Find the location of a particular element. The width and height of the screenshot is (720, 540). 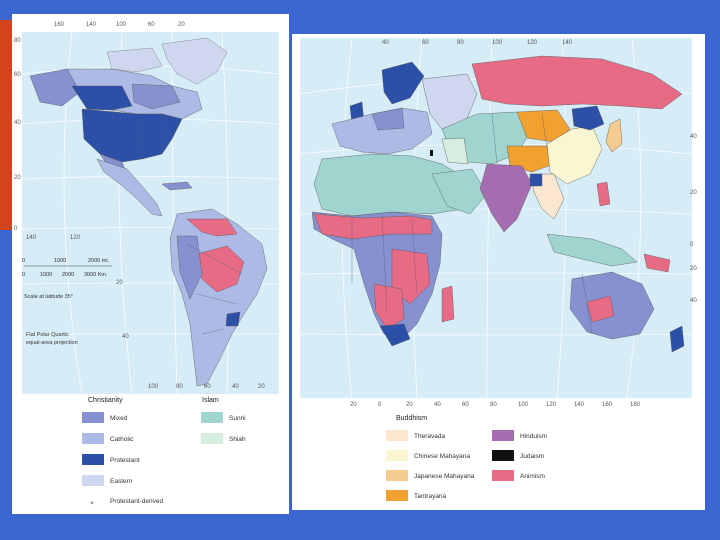

bottom-tick: 160 is located at coordinates (607, 405).